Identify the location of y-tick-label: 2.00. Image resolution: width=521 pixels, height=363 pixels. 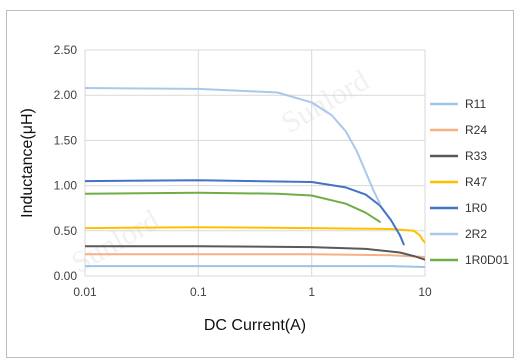
(66, 95).